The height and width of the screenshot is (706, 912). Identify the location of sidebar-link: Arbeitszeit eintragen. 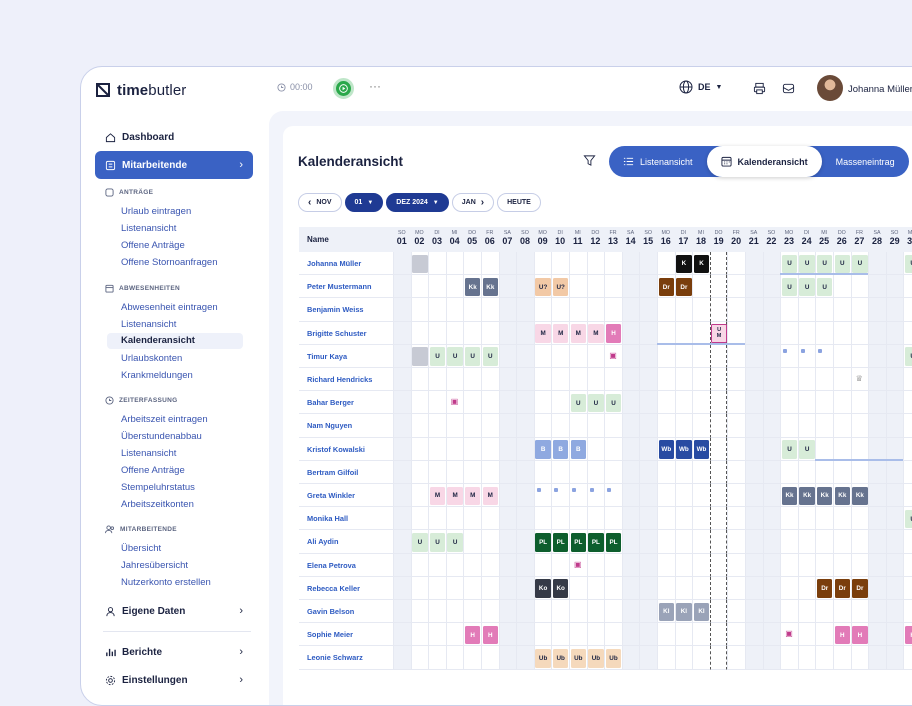
(164, 419).